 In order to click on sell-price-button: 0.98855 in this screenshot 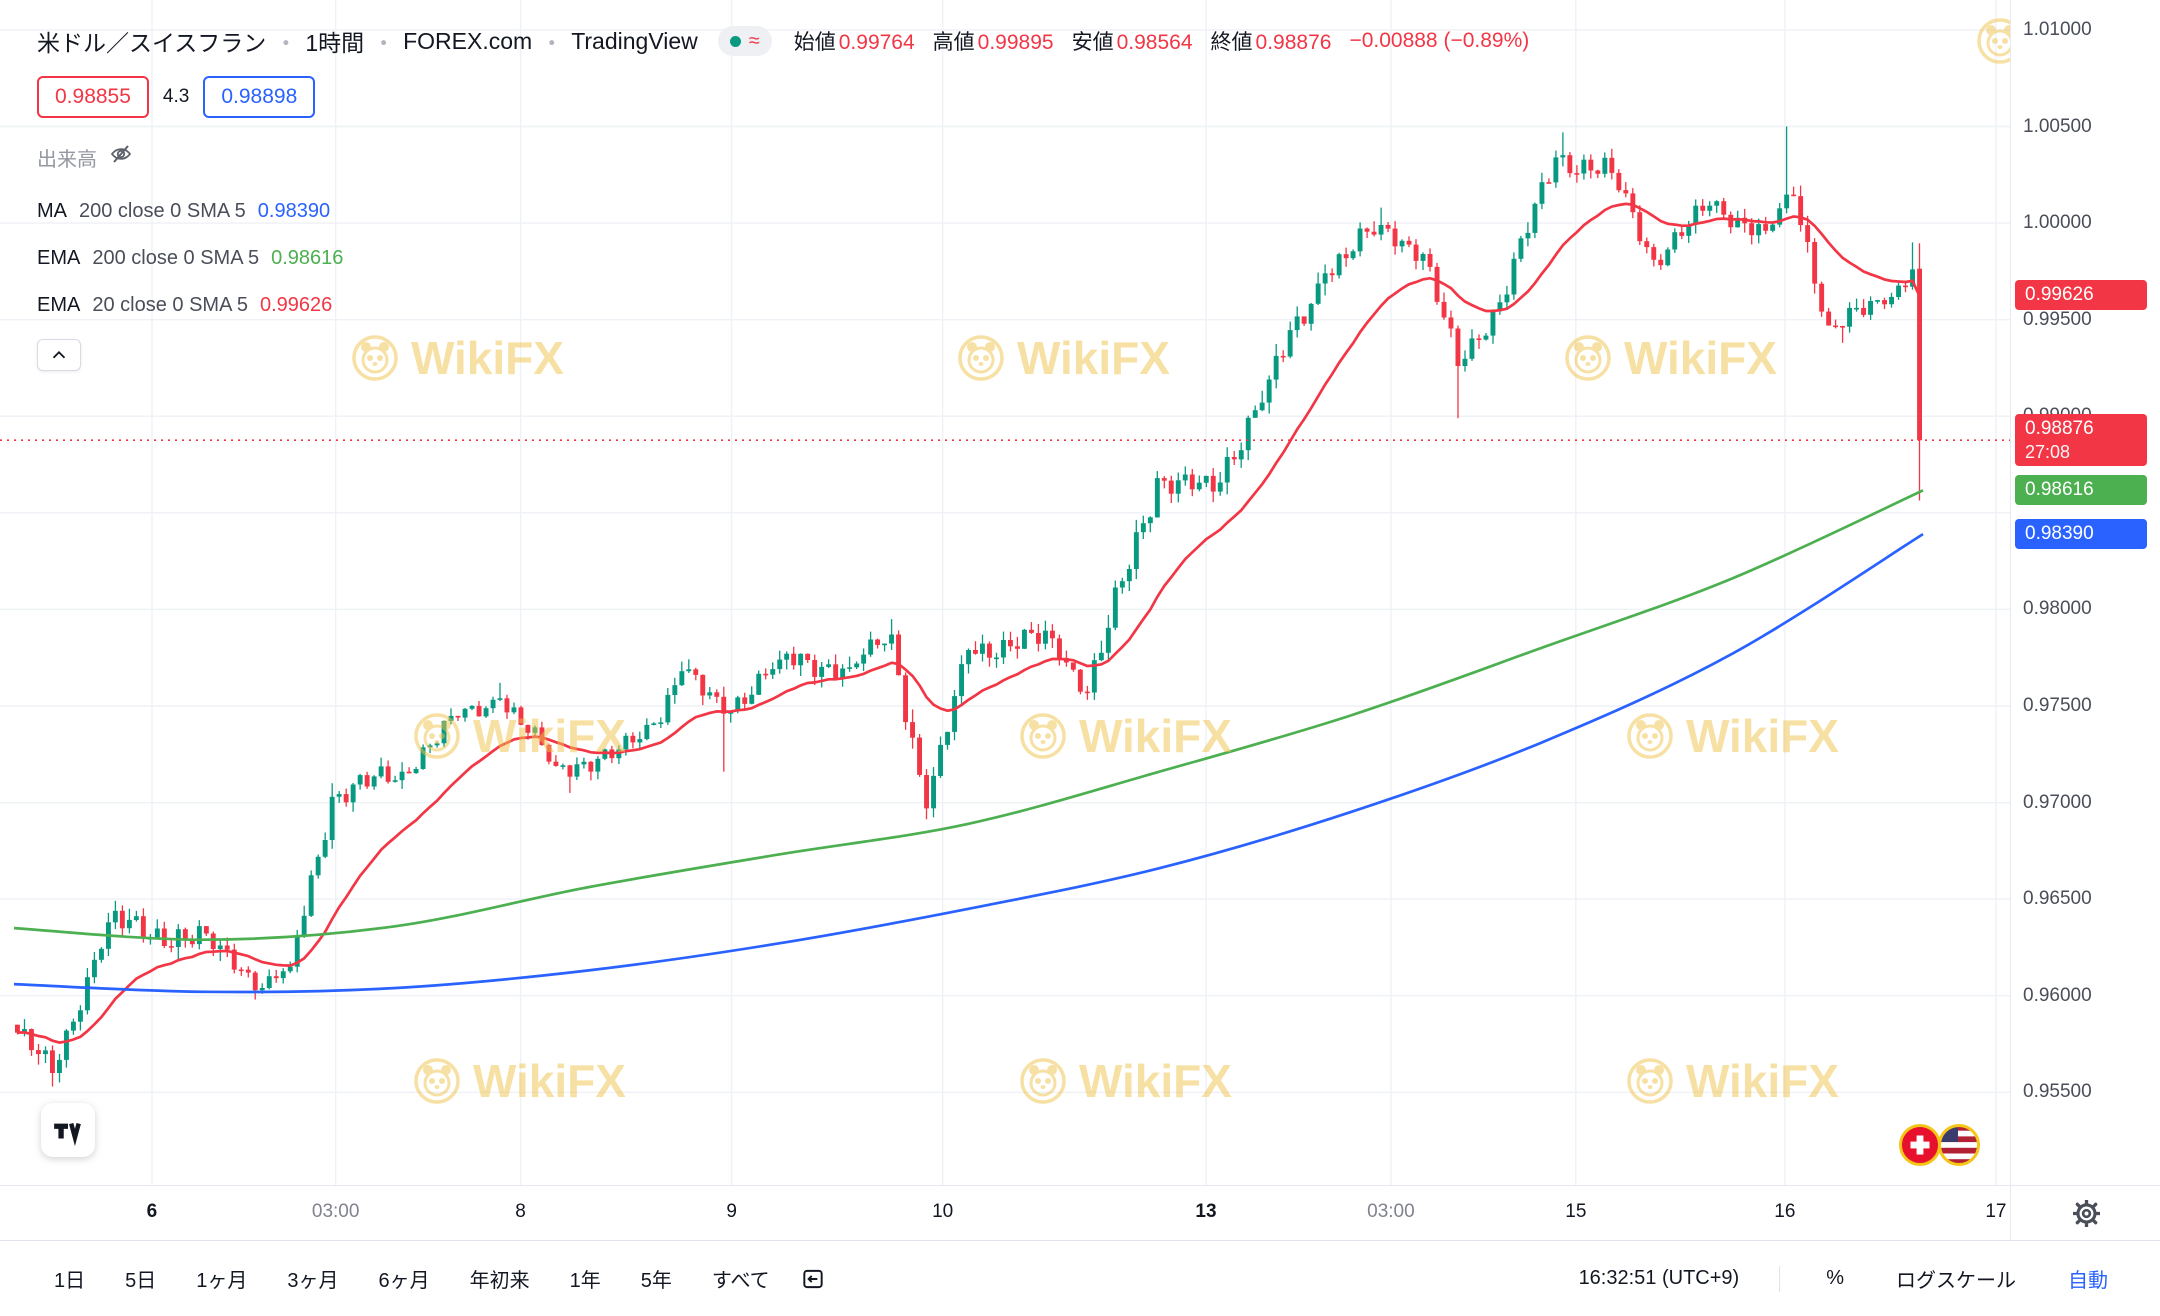, I will do `click(93, 97)`.